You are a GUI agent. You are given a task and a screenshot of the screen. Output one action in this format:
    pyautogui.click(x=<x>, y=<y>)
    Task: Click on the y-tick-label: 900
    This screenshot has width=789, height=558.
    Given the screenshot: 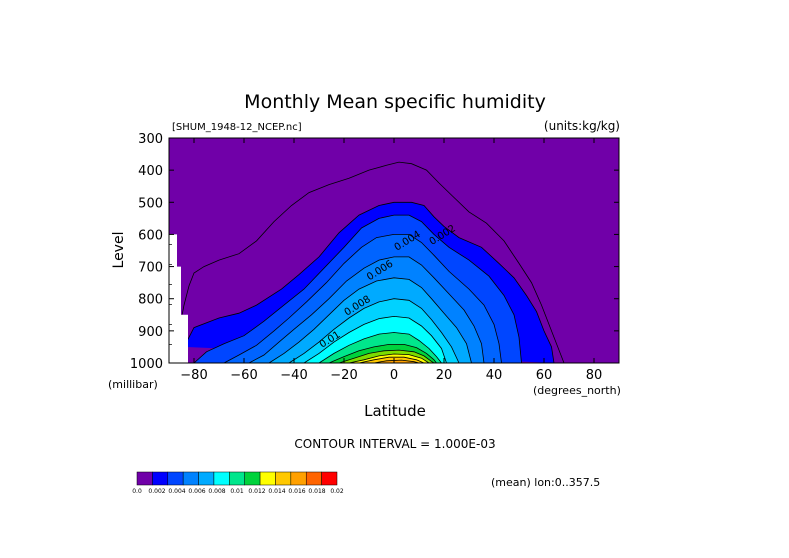 What is the action you would take?
    pyautogui.click(x=150, y=332)
    